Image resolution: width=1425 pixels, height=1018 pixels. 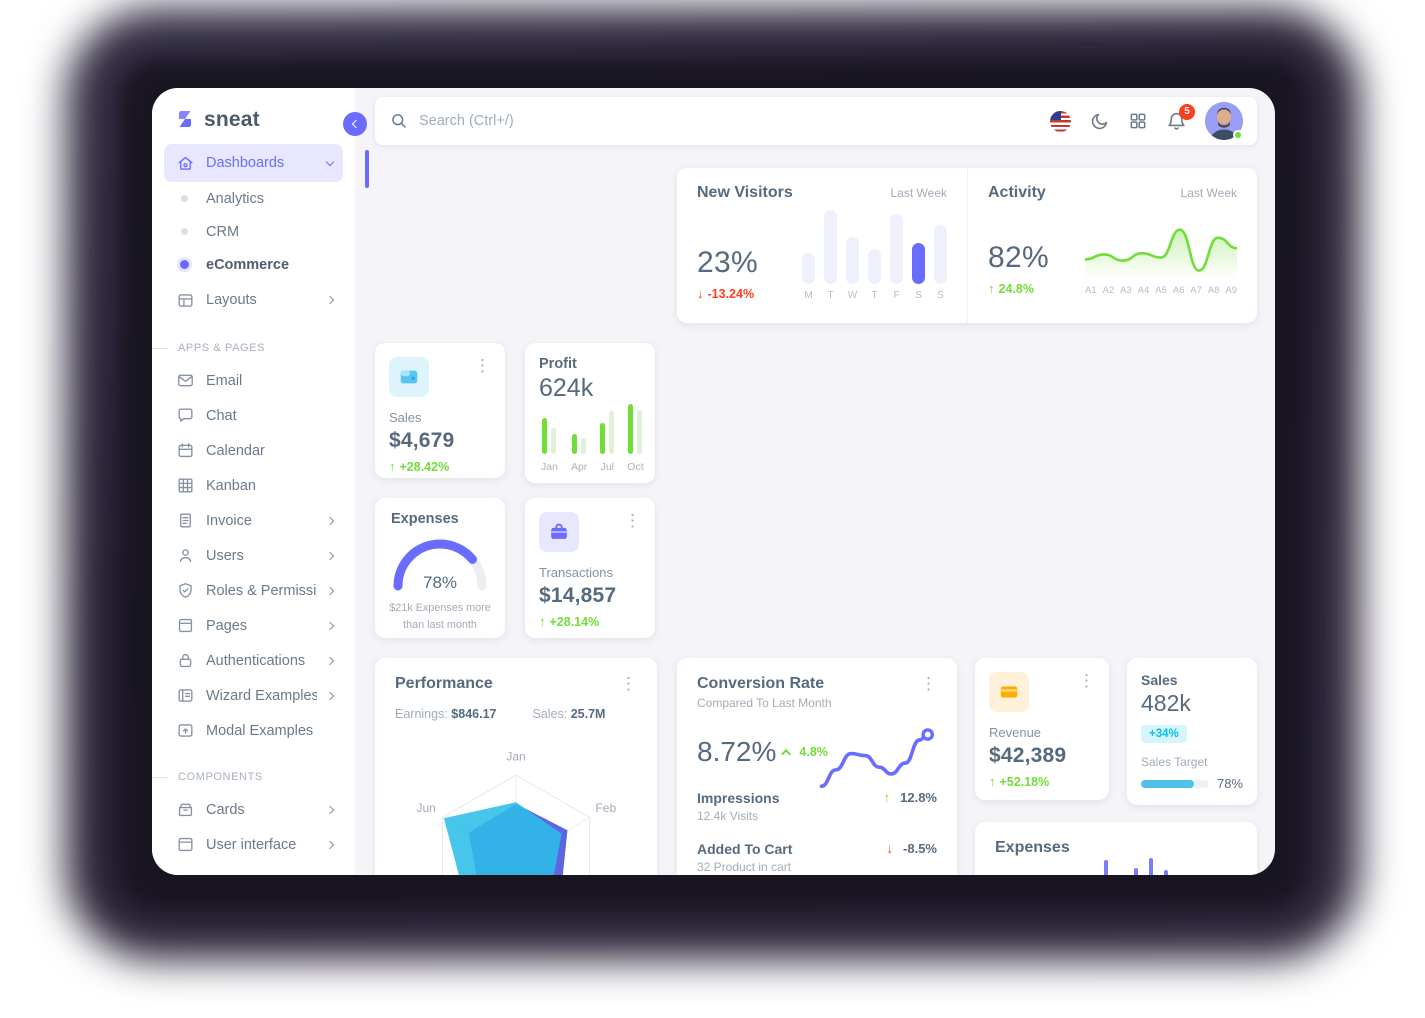 I want to click on transactions-delta: ↑ +28.14%, so click(x=569, y=621).